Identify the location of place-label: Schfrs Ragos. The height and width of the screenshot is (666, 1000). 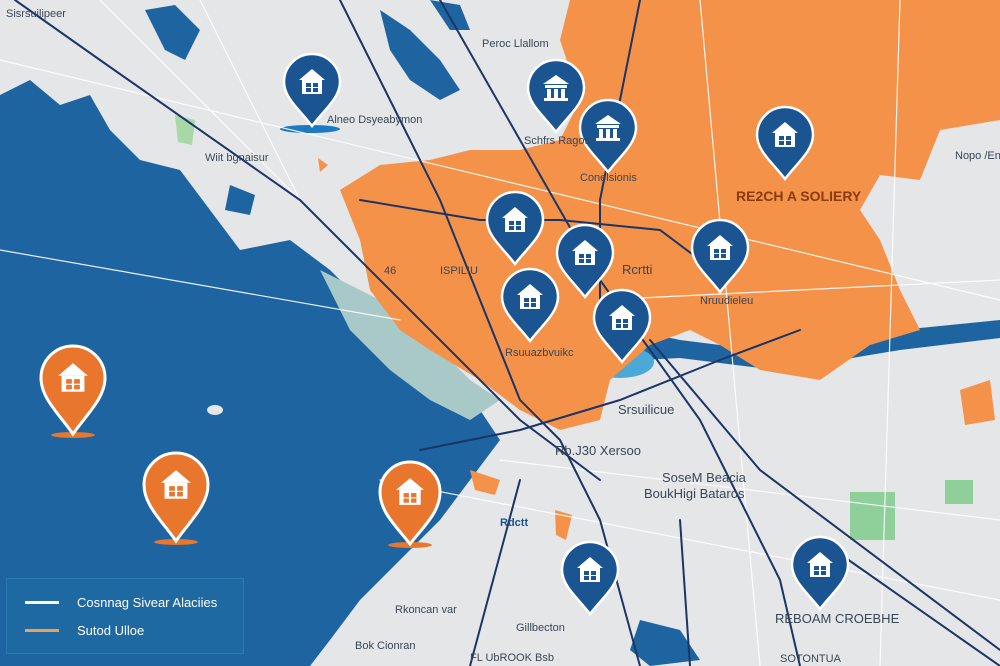
(557, 141).